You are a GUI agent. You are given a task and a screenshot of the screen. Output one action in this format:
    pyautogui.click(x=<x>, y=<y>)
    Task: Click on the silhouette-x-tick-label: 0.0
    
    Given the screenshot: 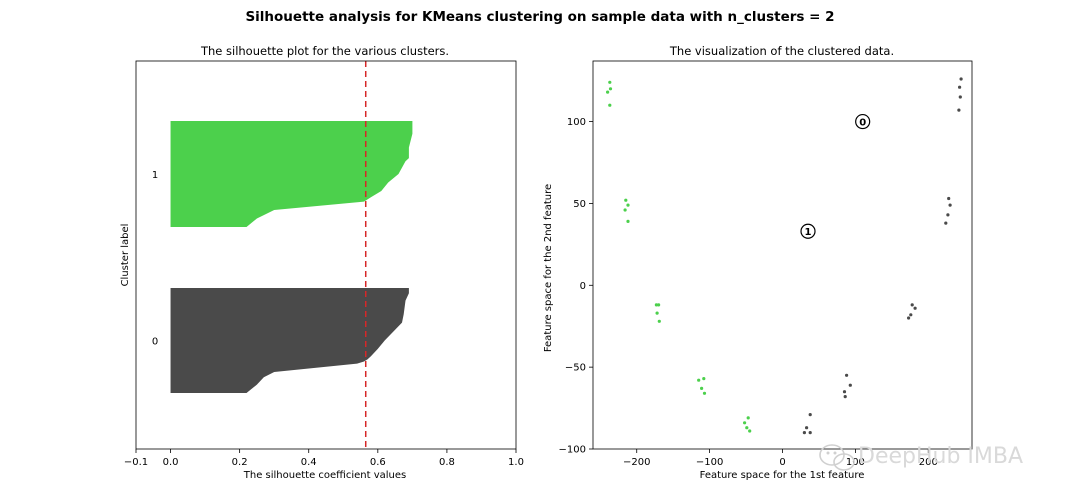 What is the action you would take?
    pyautogui.click(x=171, y=462)
    